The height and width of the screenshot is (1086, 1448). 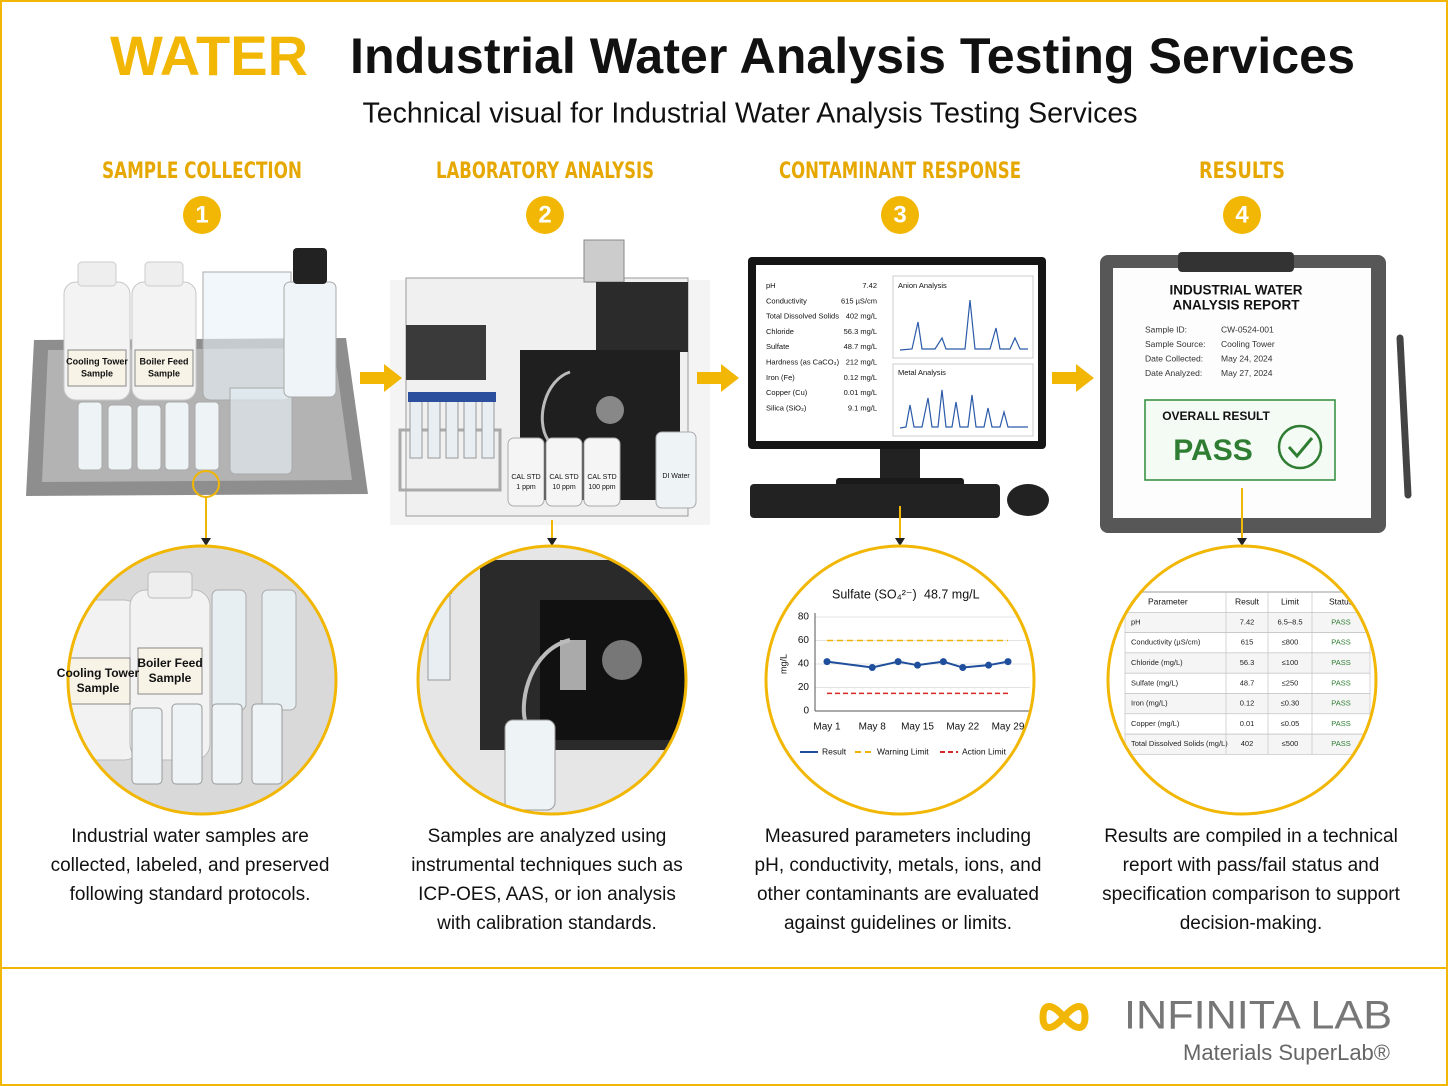 I want to click on table-cell: ≤500, so click(x=1290, y=743).